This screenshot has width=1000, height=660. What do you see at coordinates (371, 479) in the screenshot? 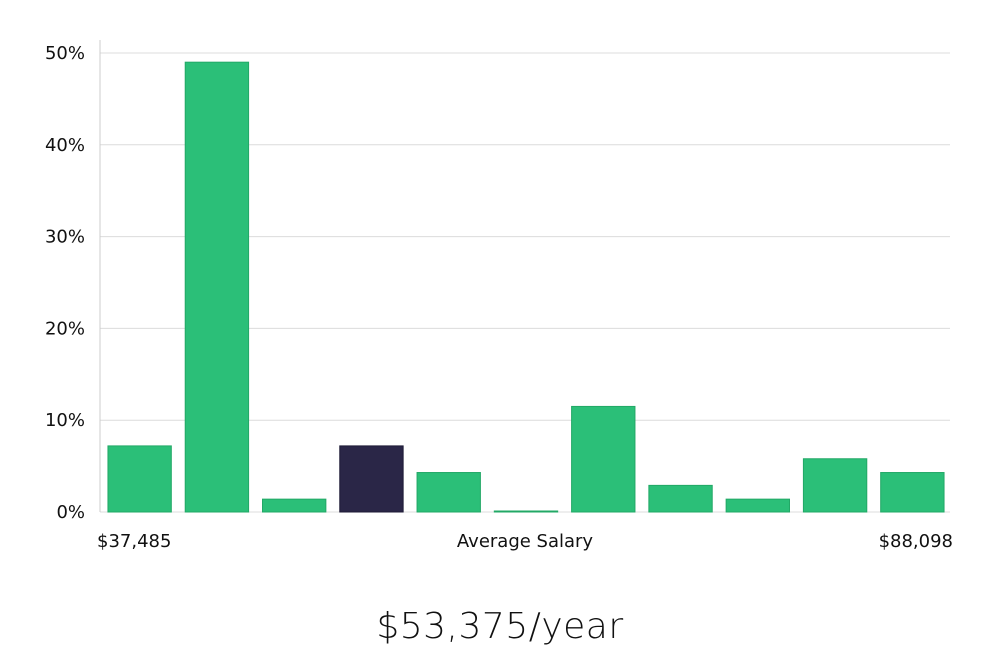
I see `bar-highlighted` at bounding box center [371, 479].